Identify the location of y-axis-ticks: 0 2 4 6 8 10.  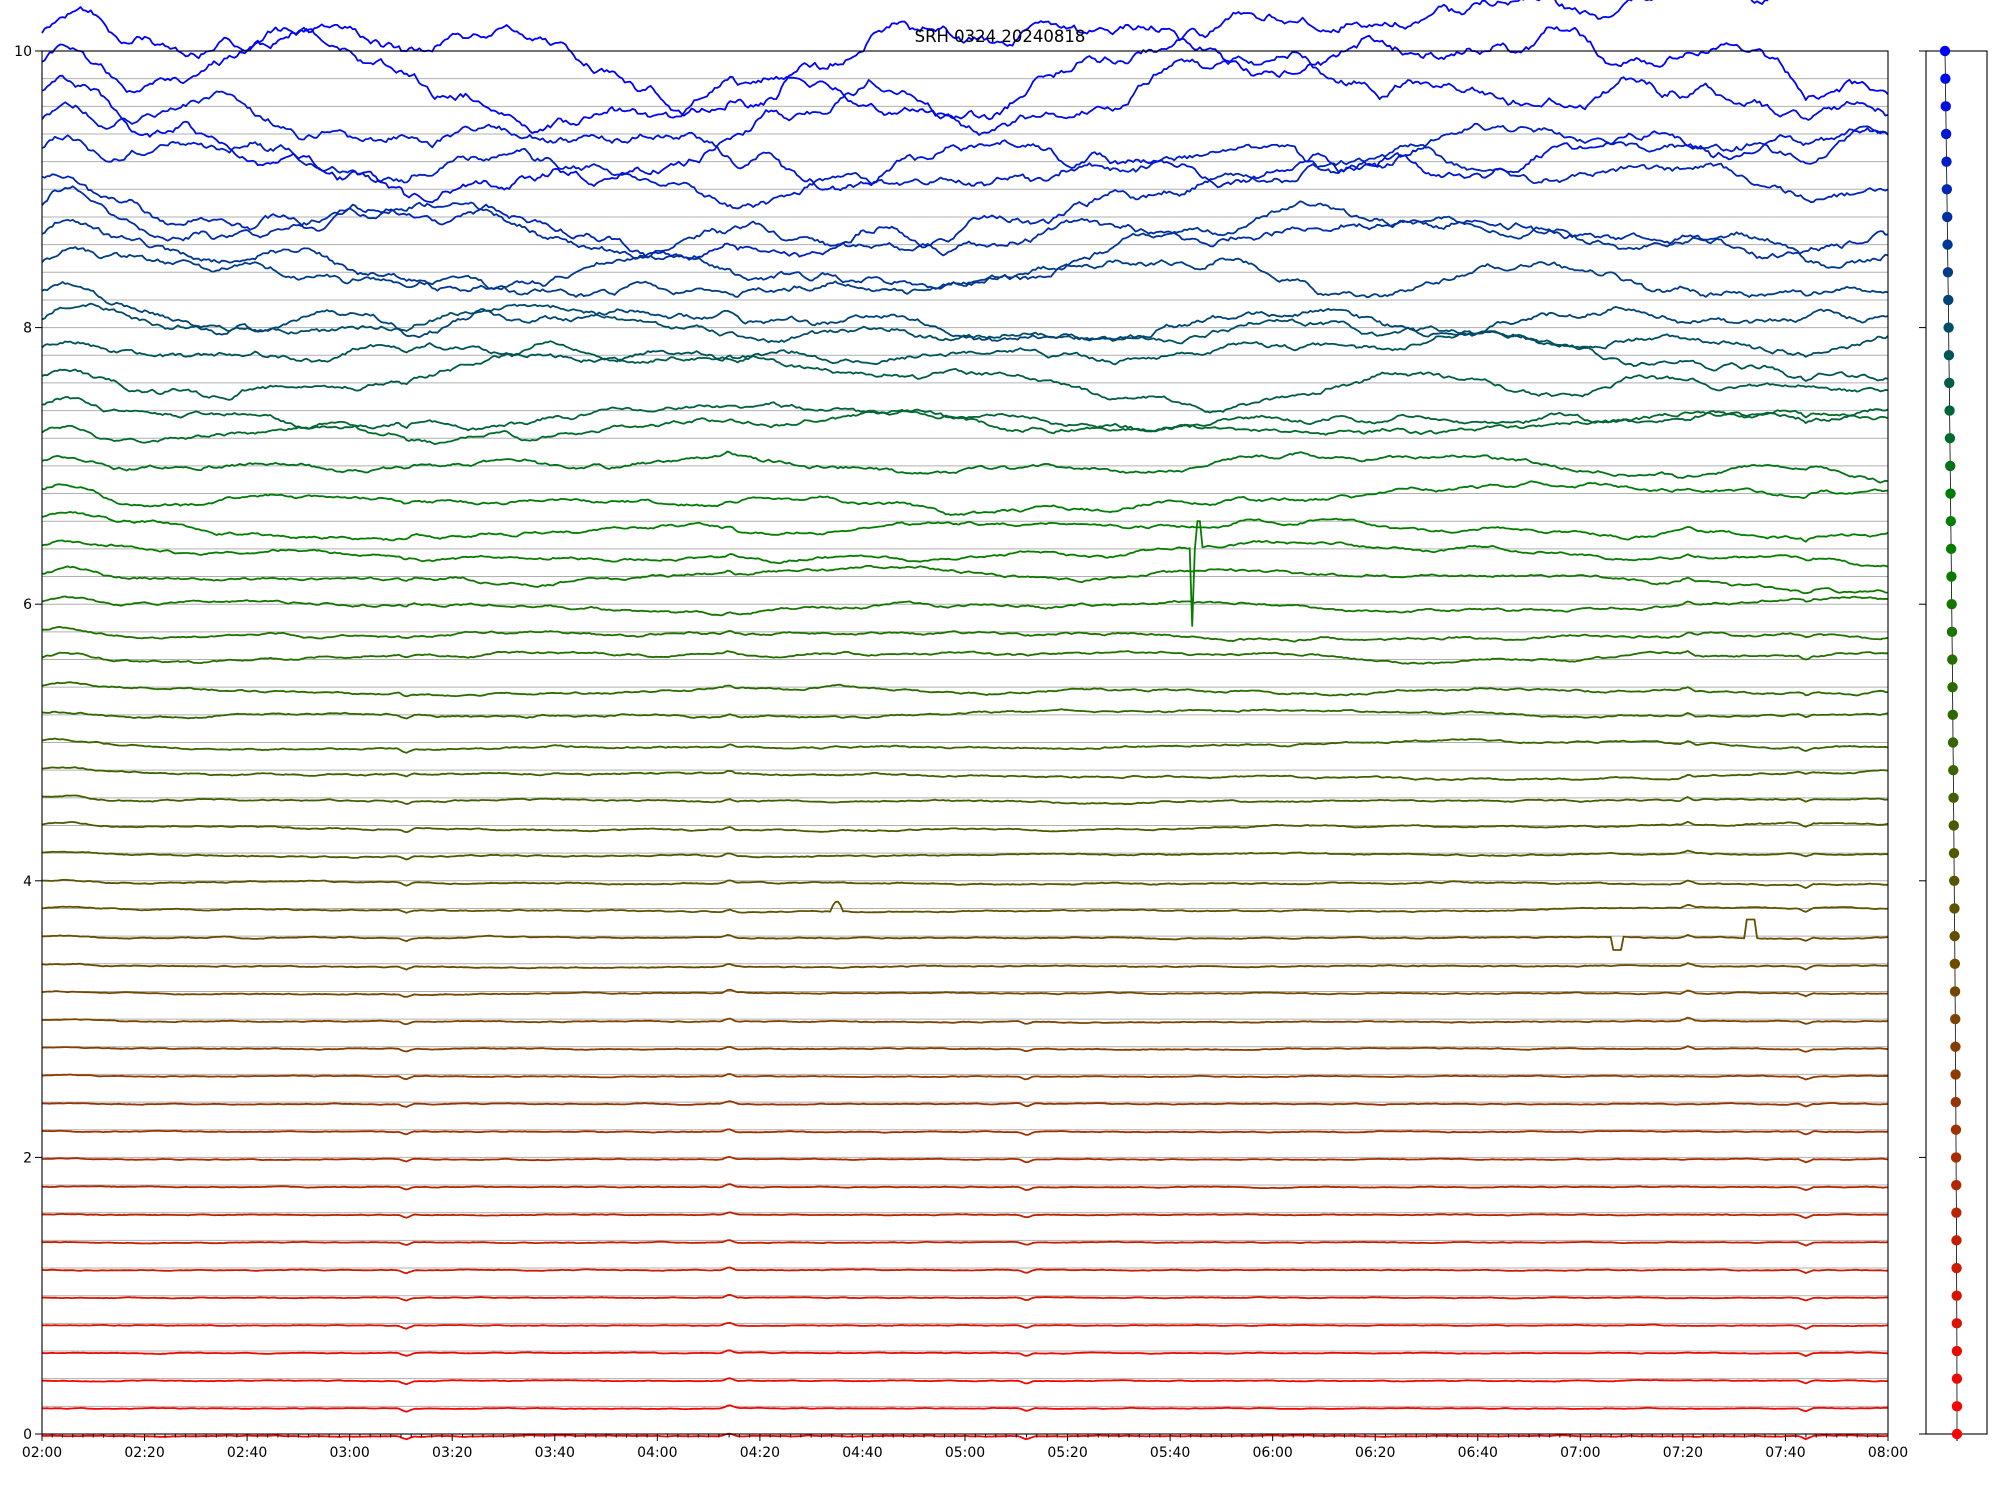
(28, 743).